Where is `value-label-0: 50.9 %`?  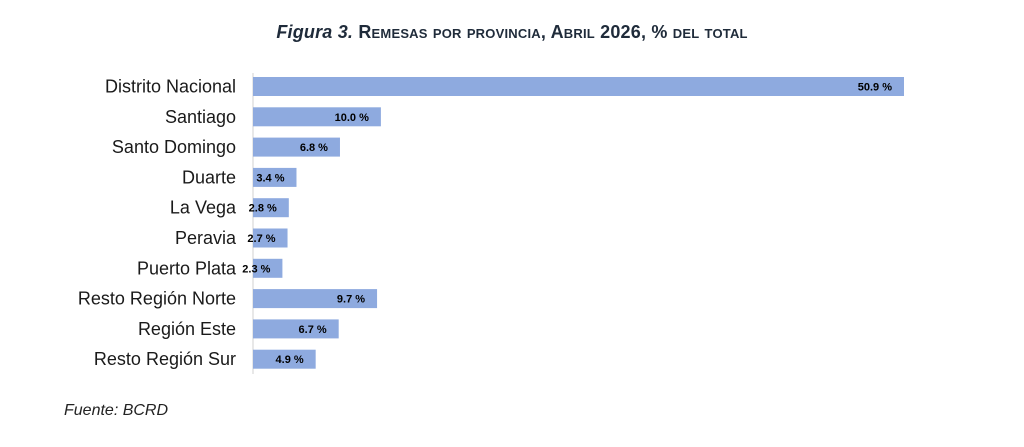
value-label-0: 50.9 % is located at coordinates (875, 88).